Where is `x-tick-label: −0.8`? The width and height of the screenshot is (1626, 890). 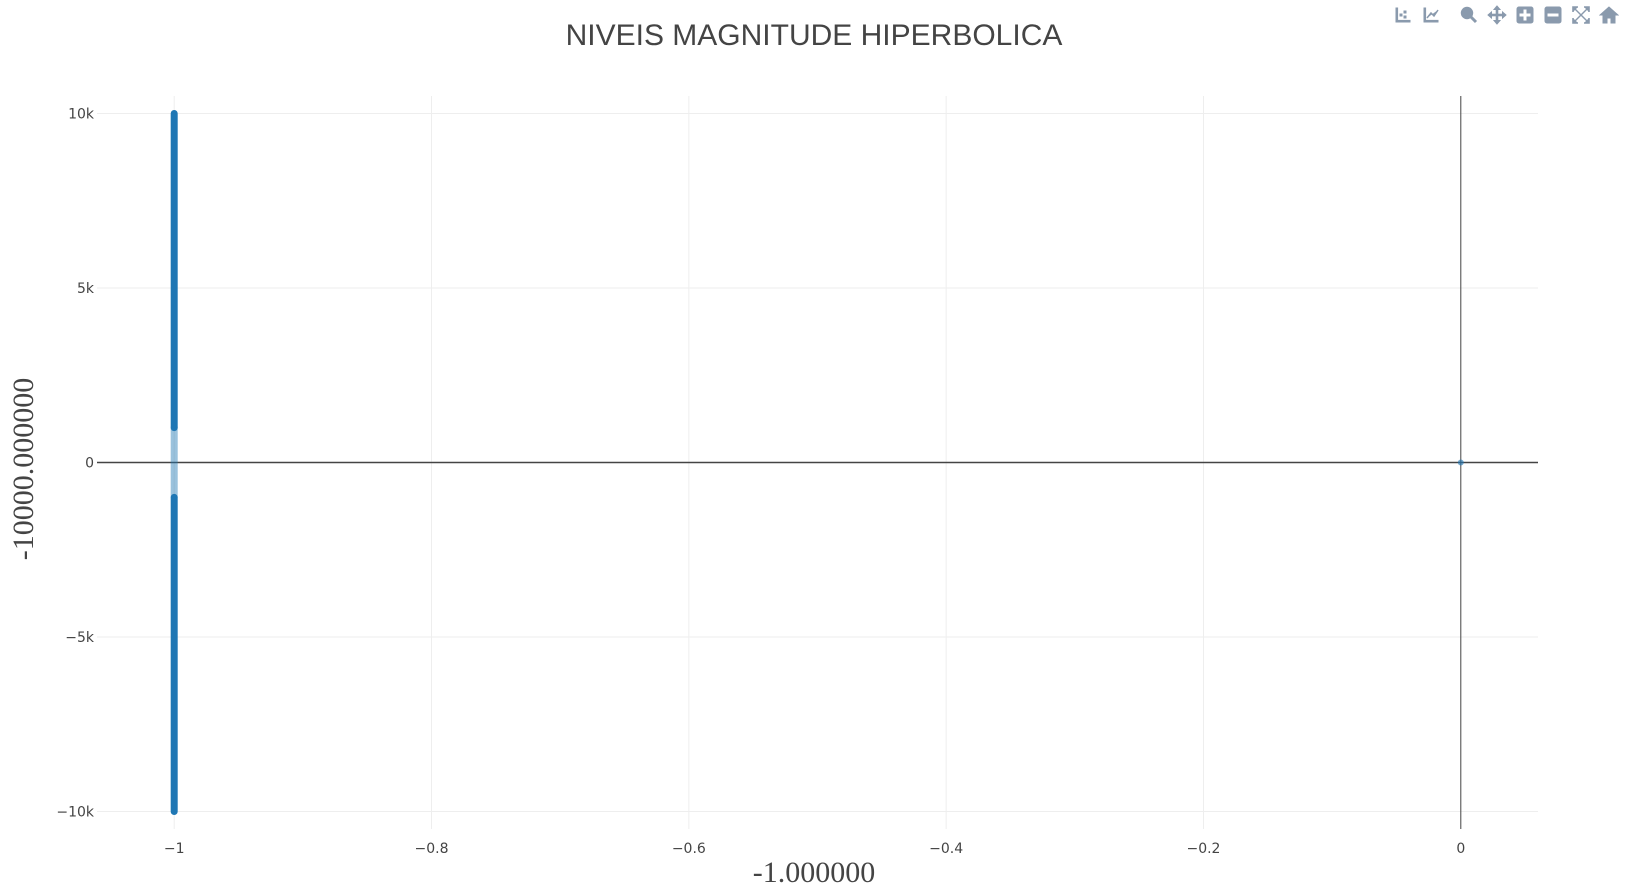
x-tick-label: −0.8 is located at coordinates (432, 849).